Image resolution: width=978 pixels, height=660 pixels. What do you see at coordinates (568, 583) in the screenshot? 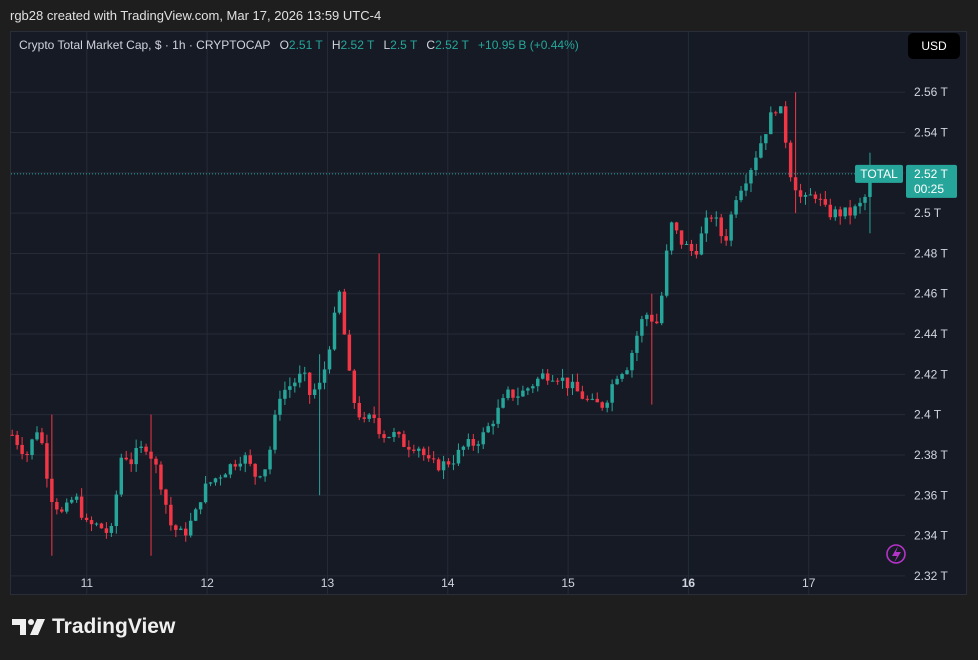
I see `x-tick-label: 15` at bounding box center [568, 583].